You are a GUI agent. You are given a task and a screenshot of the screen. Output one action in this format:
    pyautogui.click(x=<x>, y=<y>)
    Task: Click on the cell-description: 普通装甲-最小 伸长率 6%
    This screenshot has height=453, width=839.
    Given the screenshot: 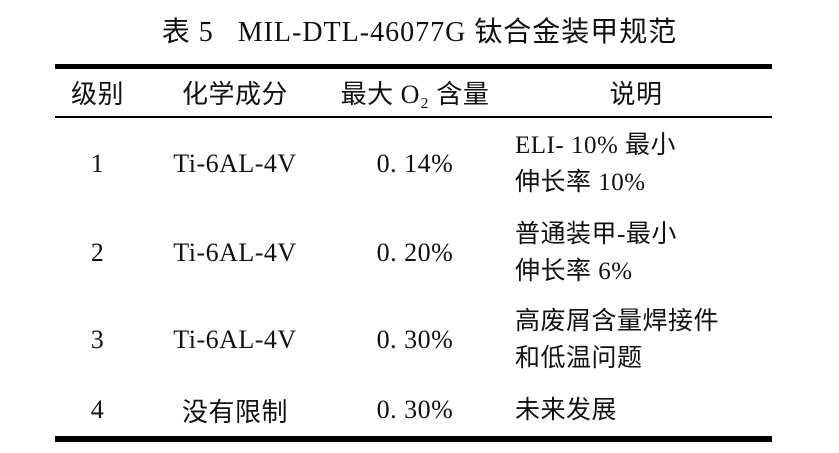 What is the action you would take?
    pyautogui.click(x=596, y=252)
    